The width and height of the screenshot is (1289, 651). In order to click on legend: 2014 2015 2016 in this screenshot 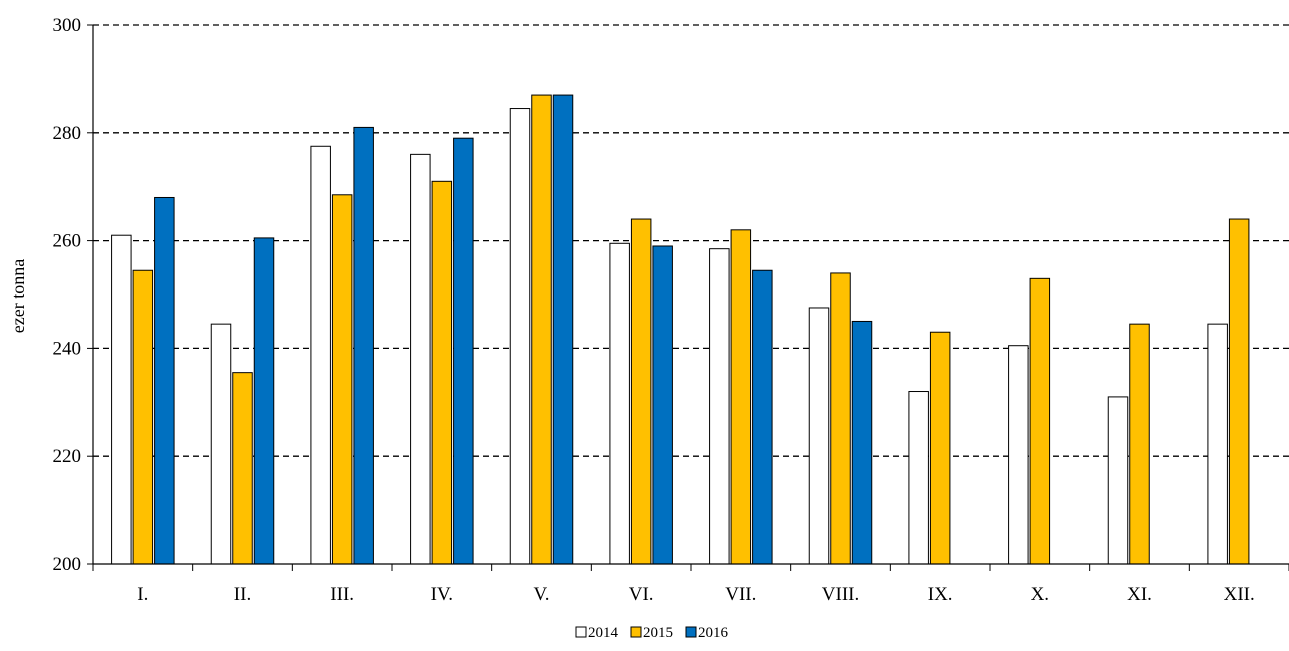, I will do `click(652, 633)`.